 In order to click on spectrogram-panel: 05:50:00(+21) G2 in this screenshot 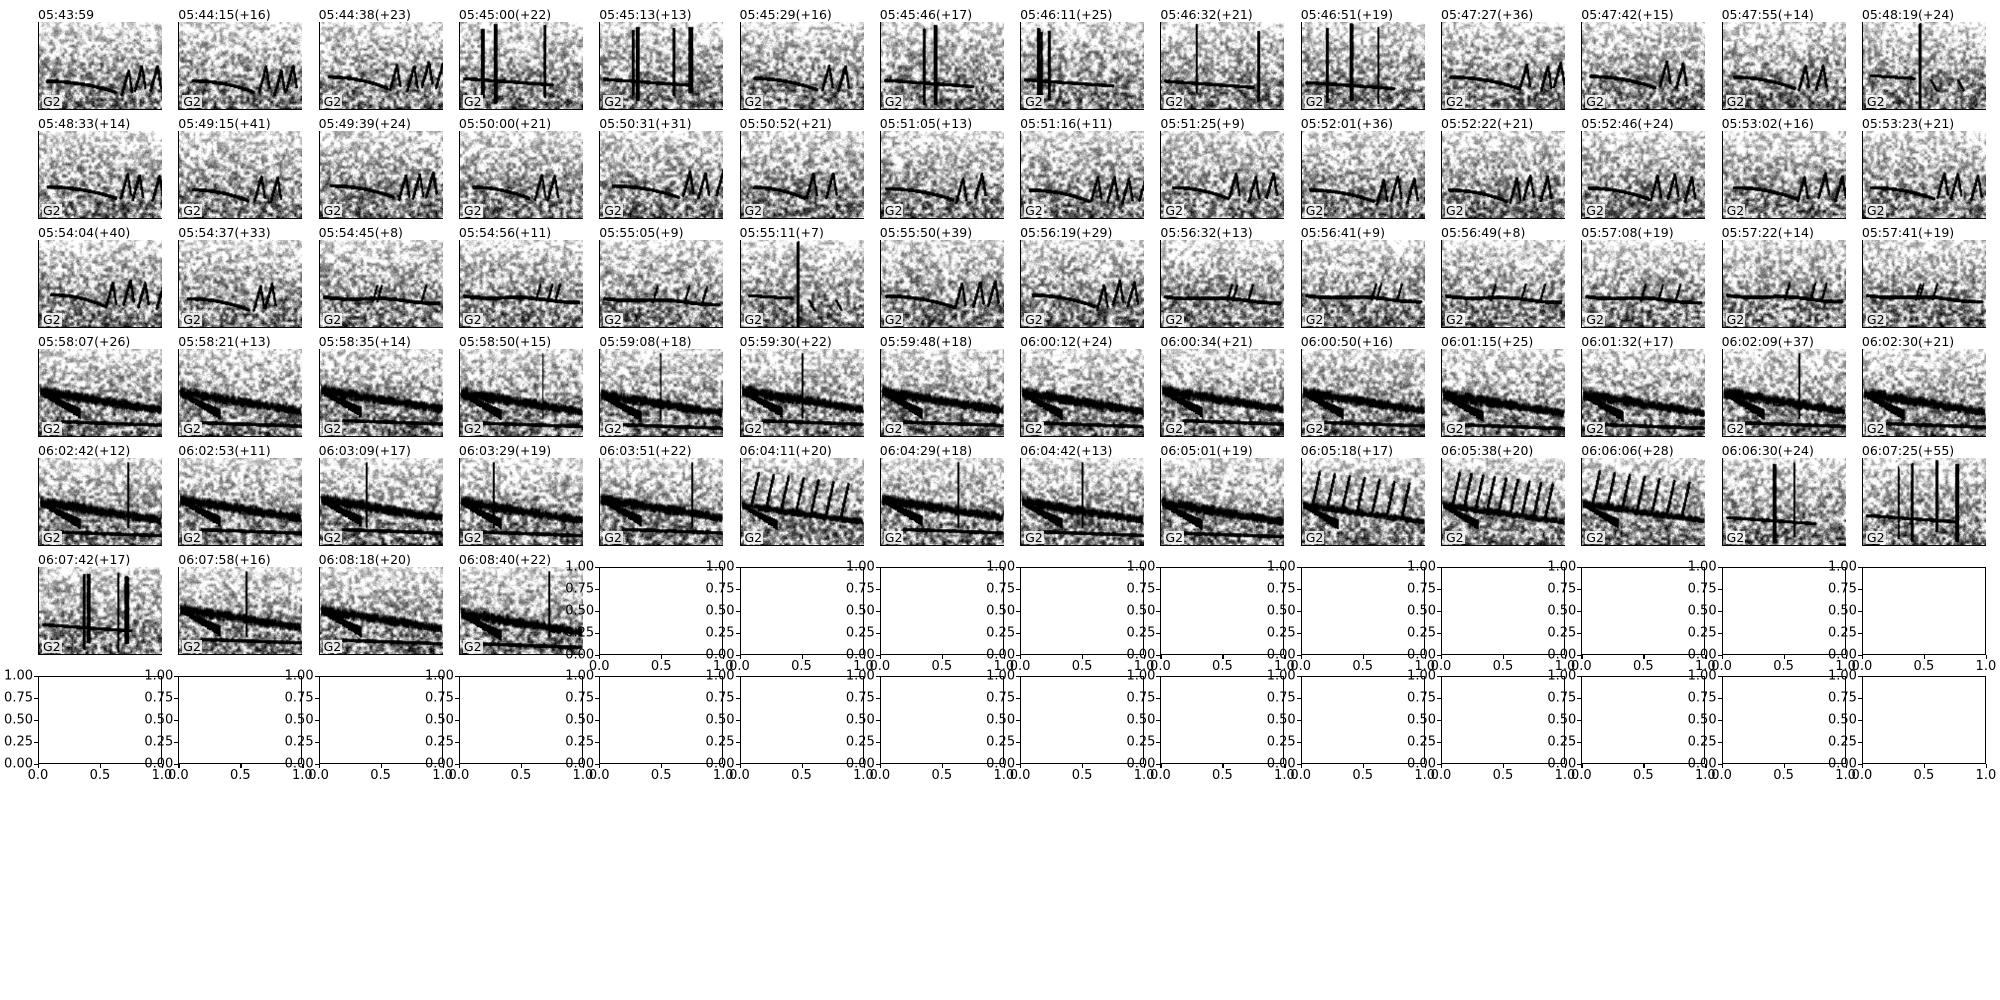, I will do `click(520, 168)`.